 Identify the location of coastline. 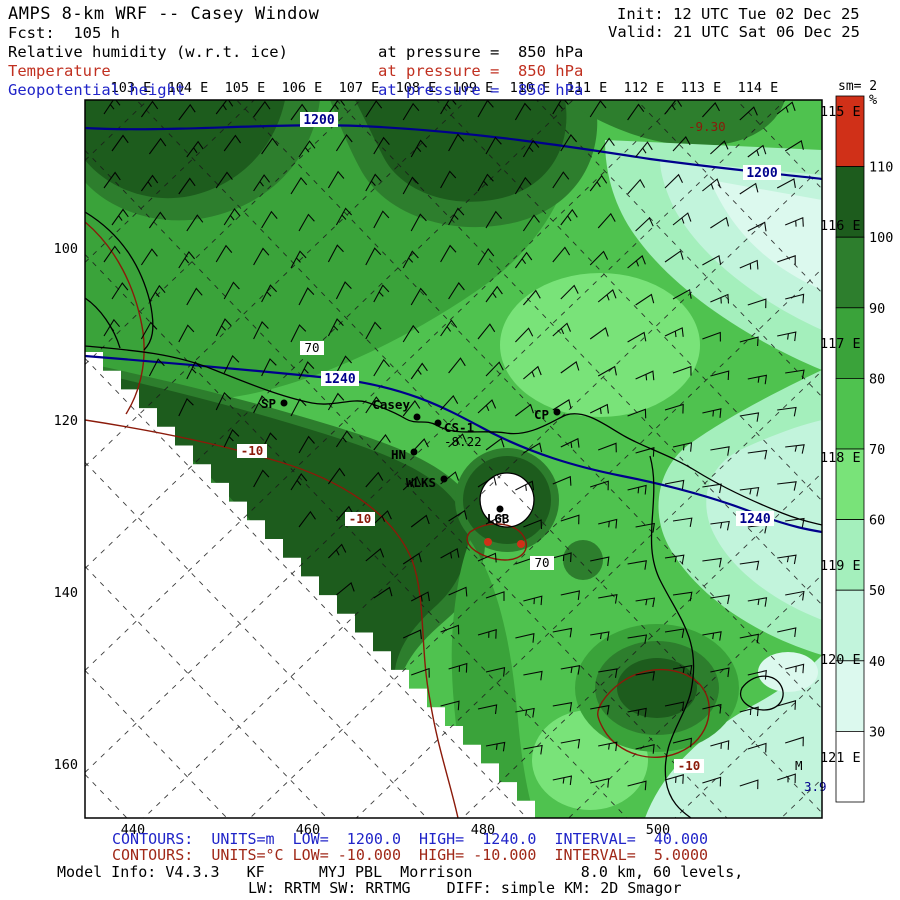
(762, 693).